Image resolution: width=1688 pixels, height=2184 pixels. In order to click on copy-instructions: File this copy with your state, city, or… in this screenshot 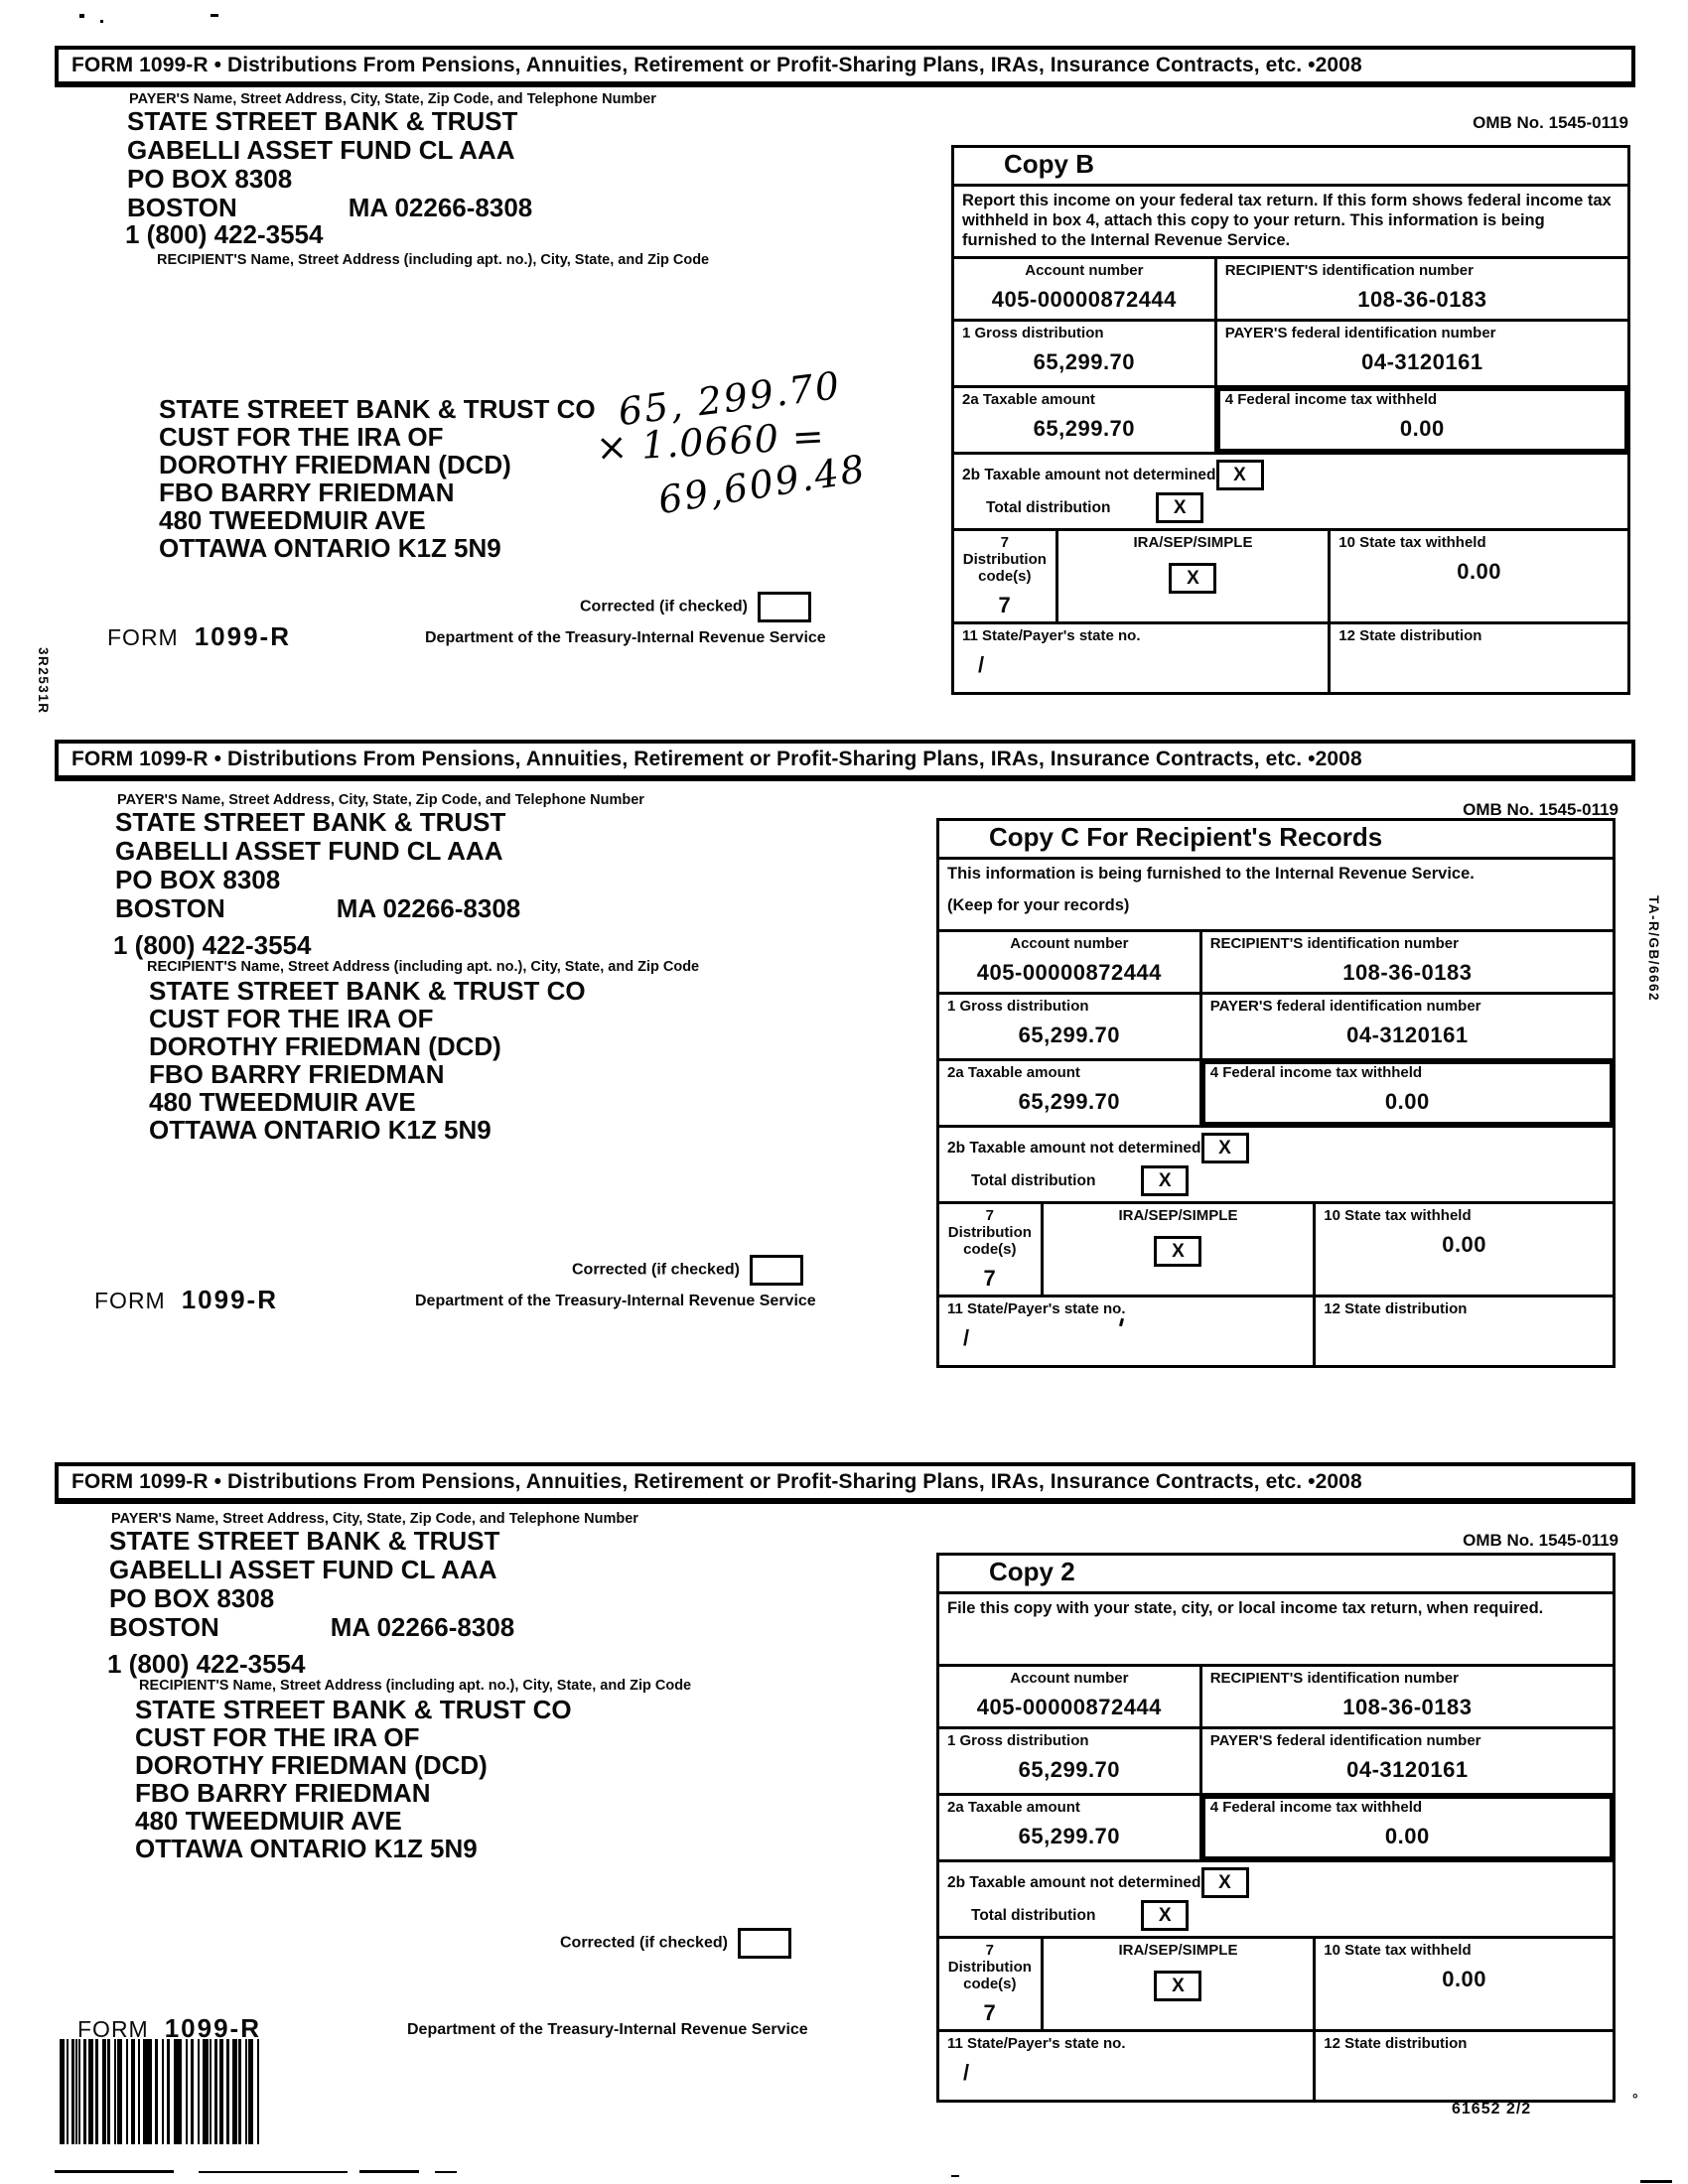, I will do `click(1276, 1630)`.